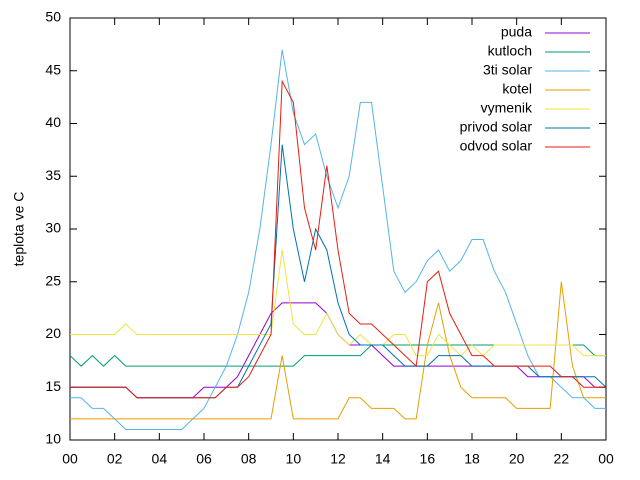  What do you see at coordinates (510, 51) in the screenshot?
I see `legend-label: kutloch` at bounding box center [510, 51].